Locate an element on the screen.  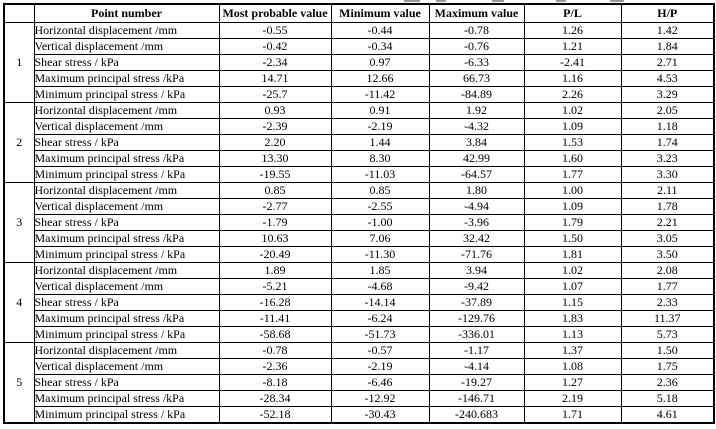
value-cell: 1.37 is located at coordinates (572, 350).